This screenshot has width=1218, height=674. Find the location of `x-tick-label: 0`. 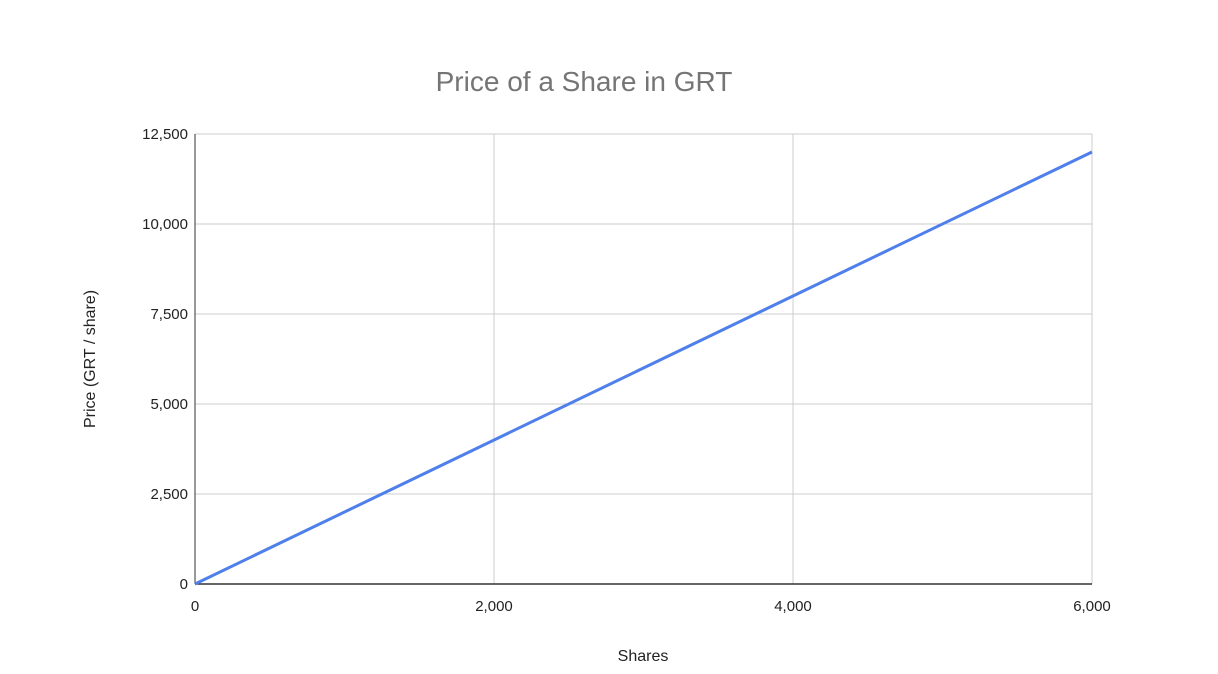

x-tick-label: 0 is located at coordinates (195, 606).